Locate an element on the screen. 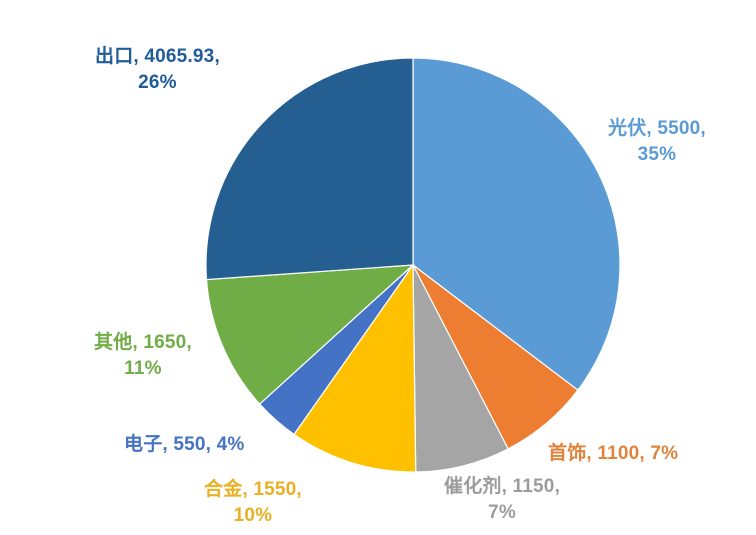 The height and width of the screenshot is (535, 756). pie-label-dianzi-line1: 电子, 550, 4% is located at coordinates (184, 444).